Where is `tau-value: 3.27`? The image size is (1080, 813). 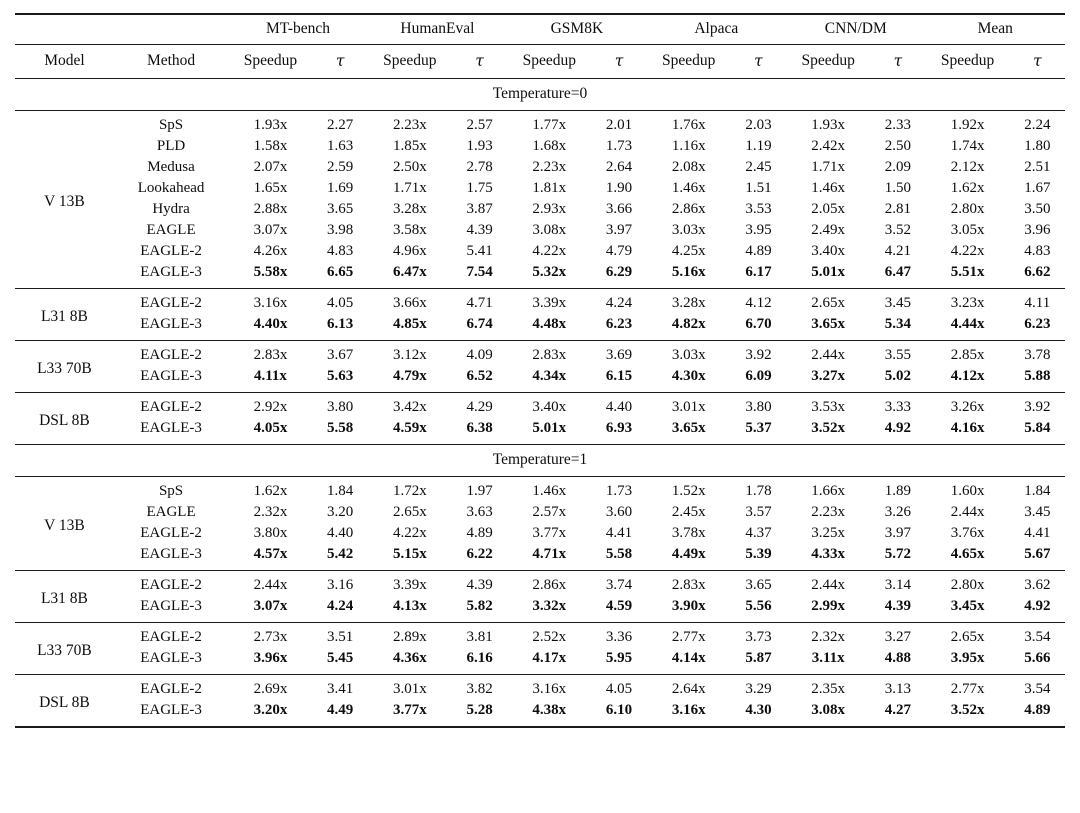
tau-value: 3.27 is located at coordinates (898, 635).